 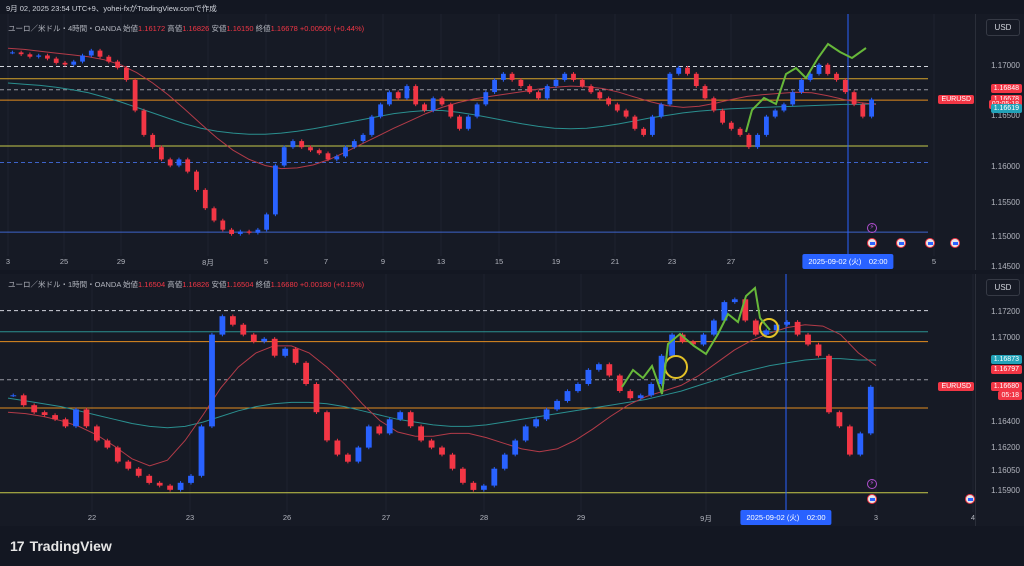 What do you see at coordinates (326, 261) in the screenshot?
I see `x-tick-label: 7` at bounding box center [326, 261].